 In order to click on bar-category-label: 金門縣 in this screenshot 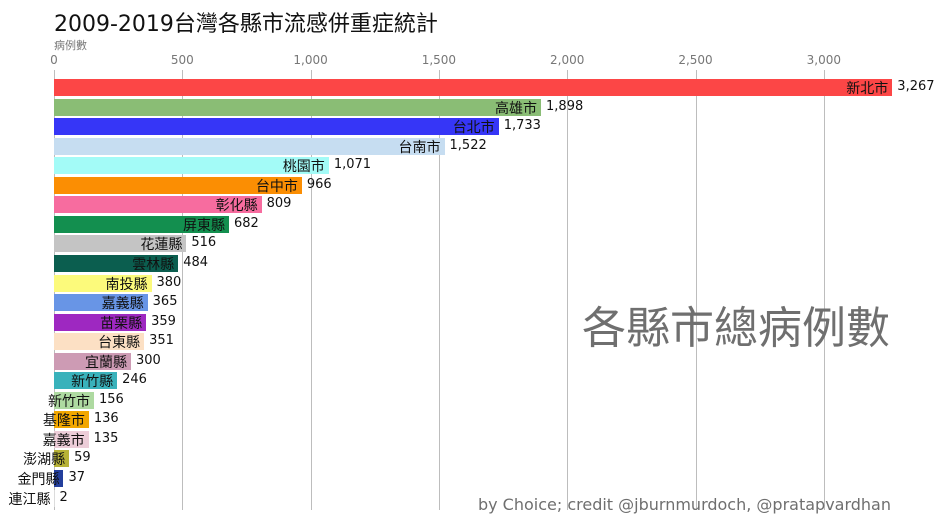, I will do `click(38, 480)`.